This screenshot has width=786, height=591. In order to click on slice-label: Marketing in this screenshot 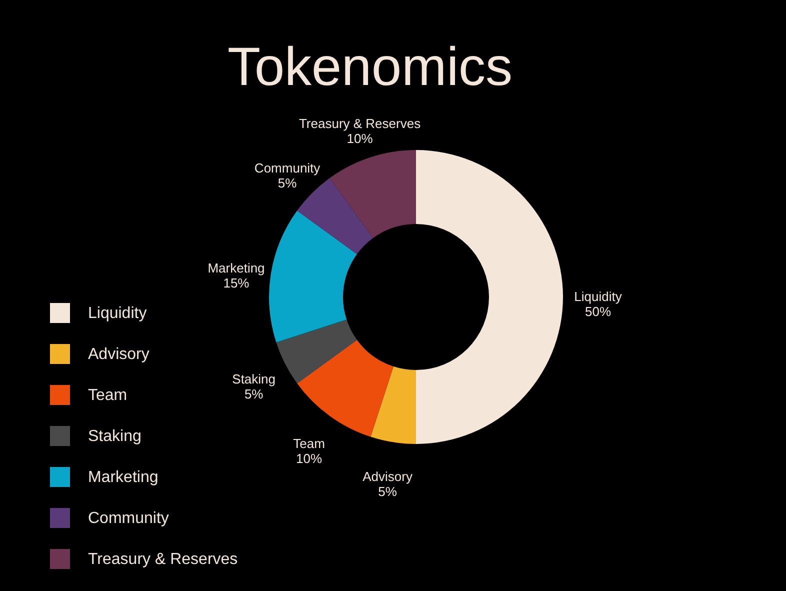, I will do `click(236, 268)`.